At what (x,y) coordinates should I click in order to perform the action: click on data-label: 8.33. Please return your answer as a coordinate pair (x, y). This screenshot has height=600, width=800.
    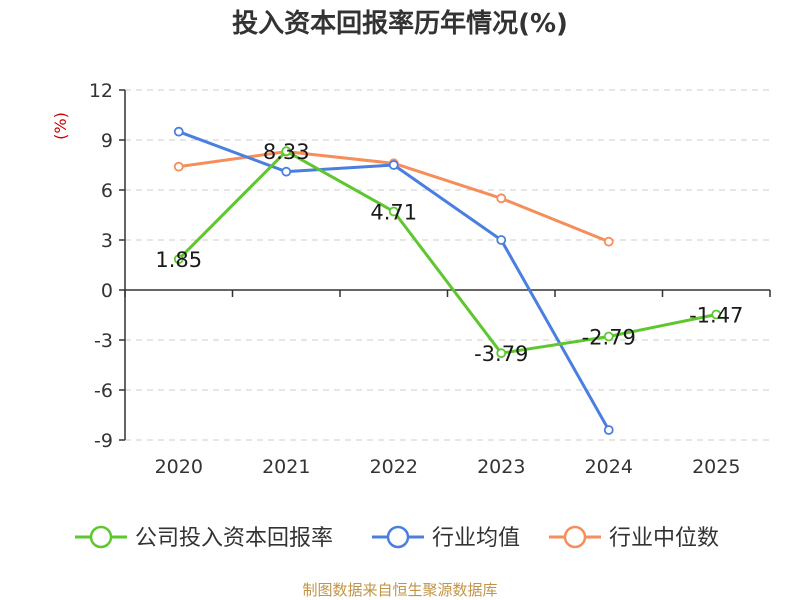
    Looking at the image, I should click on (286, 152).